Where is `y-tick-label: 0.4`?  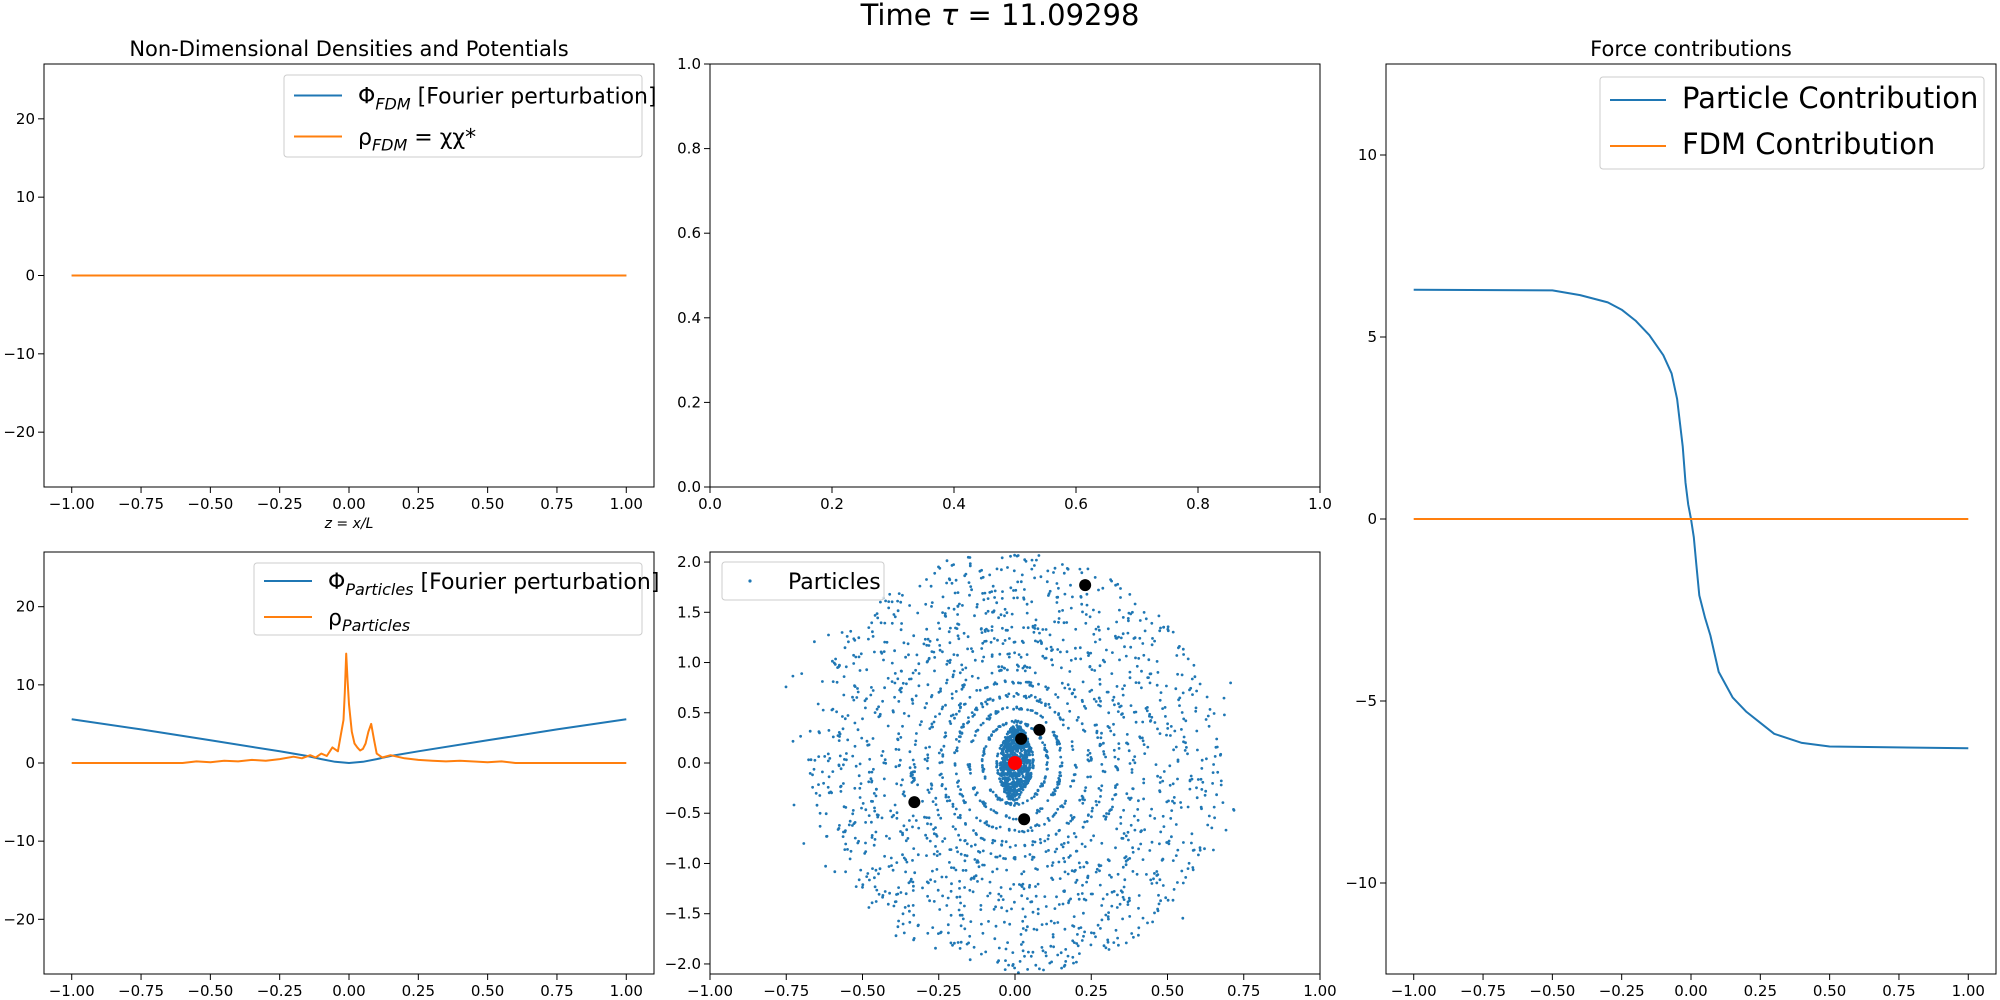
y-tick-label: 0.4 is located at coordinates (689, 318).